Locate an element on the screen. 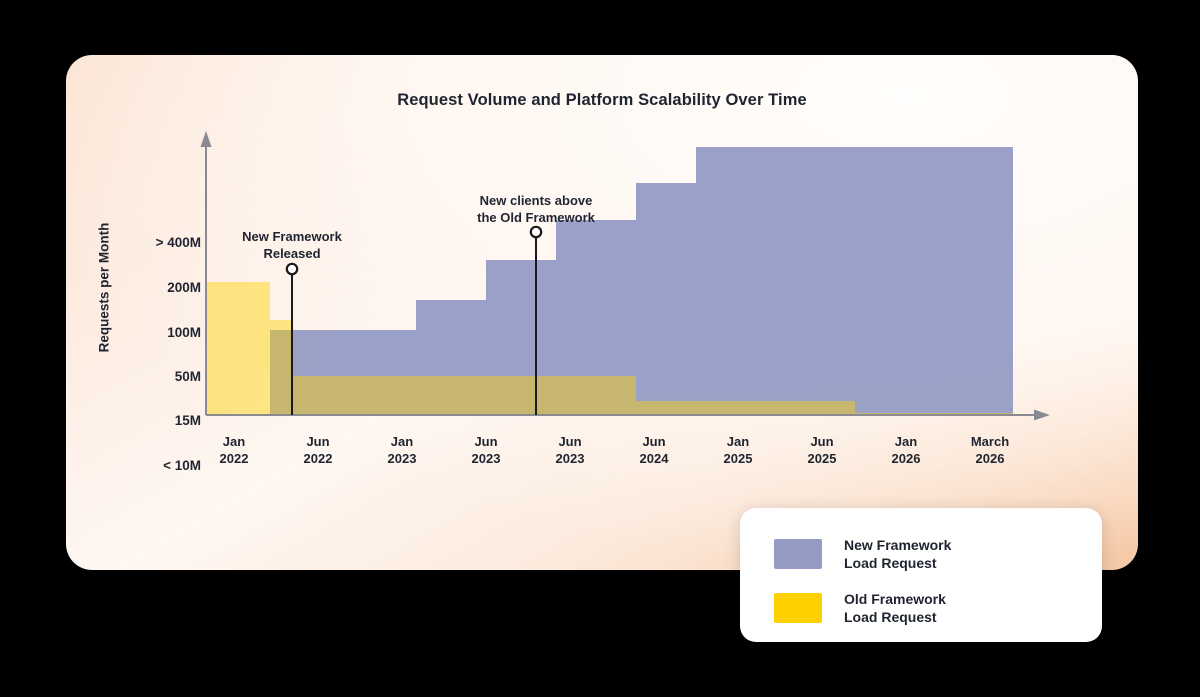 Image resolution: width=1200 pixels, height=697 pixels. series-old-framework-area is located at coordinates (609, 348).